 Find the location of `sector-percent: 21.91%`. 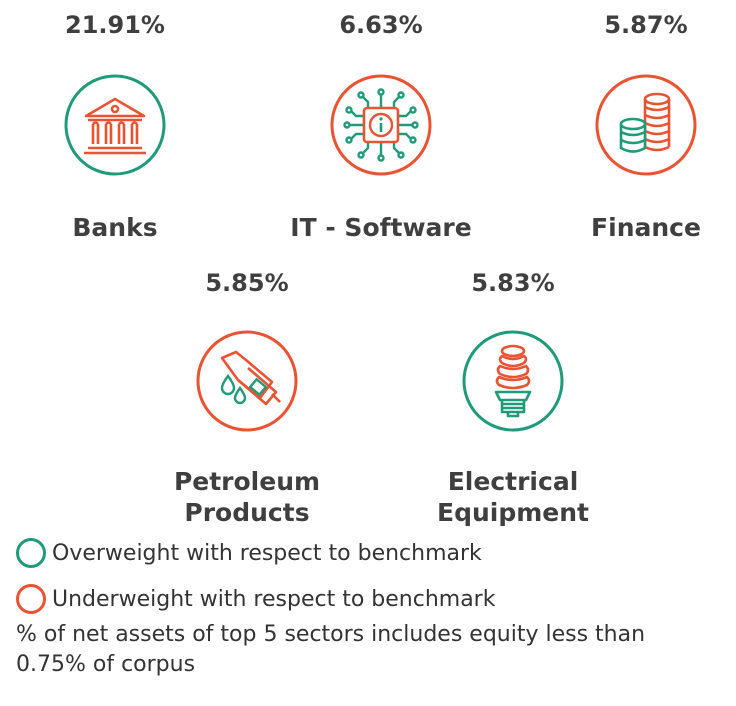

sector-percent: 21.91% is located at coordinates (115, 25).